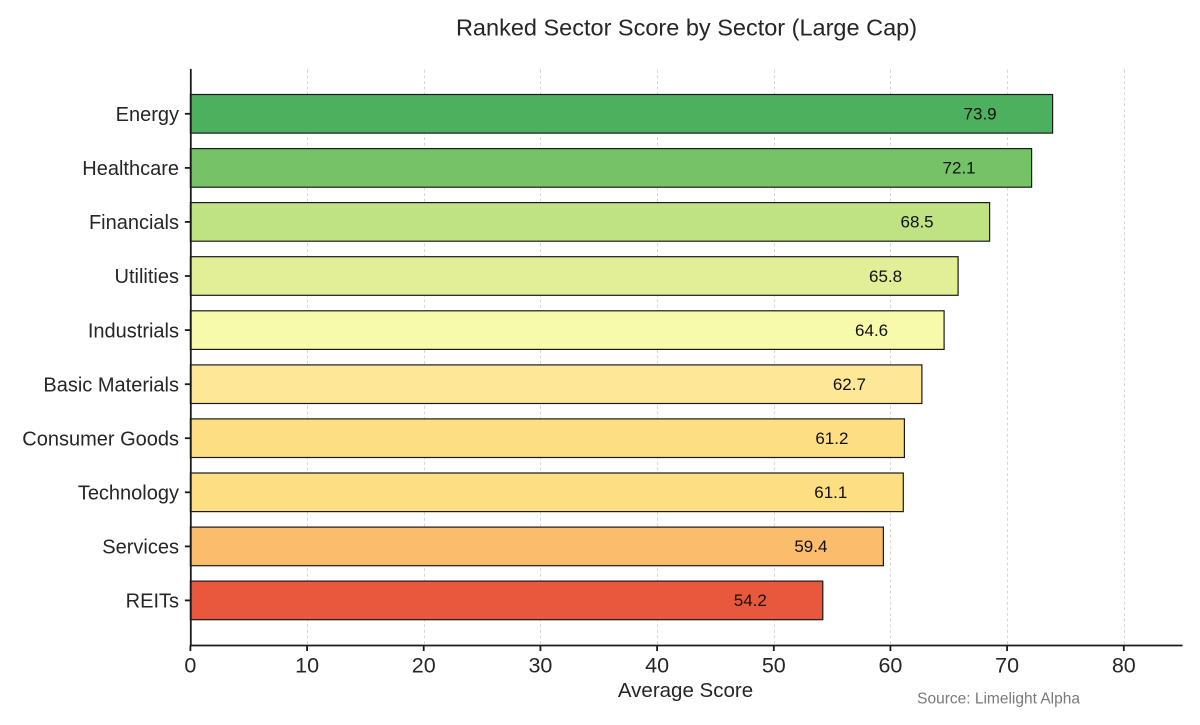  I want to click on svg-text: Average Score, so click(685, 690).